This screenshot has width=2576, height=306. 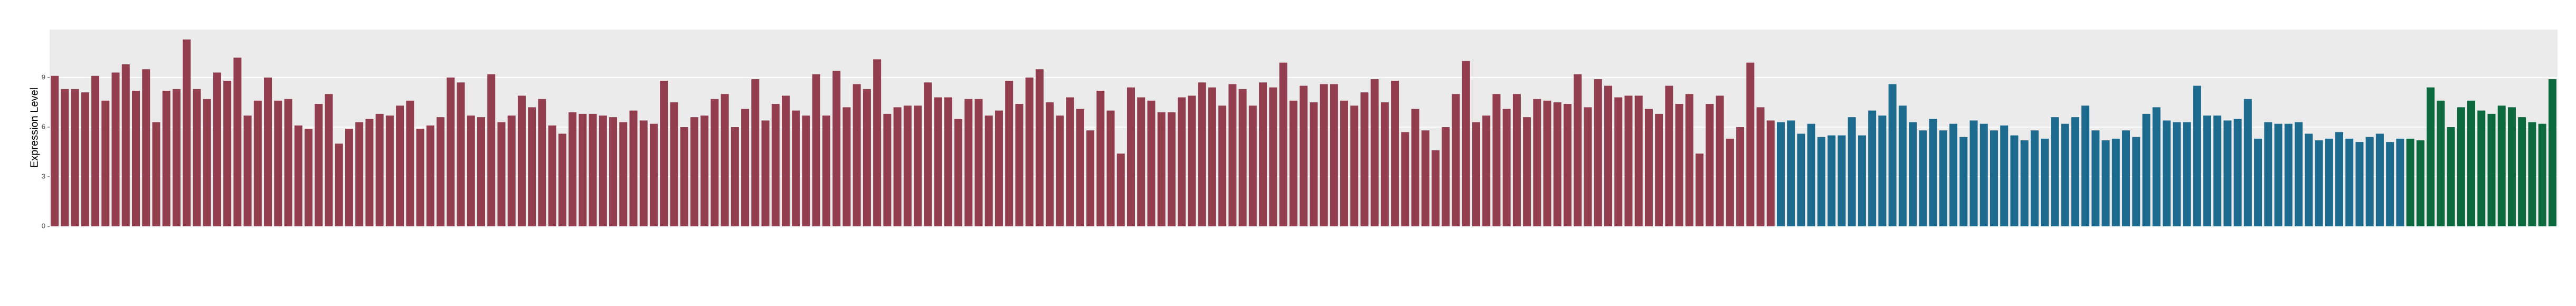 What do you see at coordinates (43, 77) in the screenshot?
I see `y-tick-label: 9` at bounding box center [43, 77].